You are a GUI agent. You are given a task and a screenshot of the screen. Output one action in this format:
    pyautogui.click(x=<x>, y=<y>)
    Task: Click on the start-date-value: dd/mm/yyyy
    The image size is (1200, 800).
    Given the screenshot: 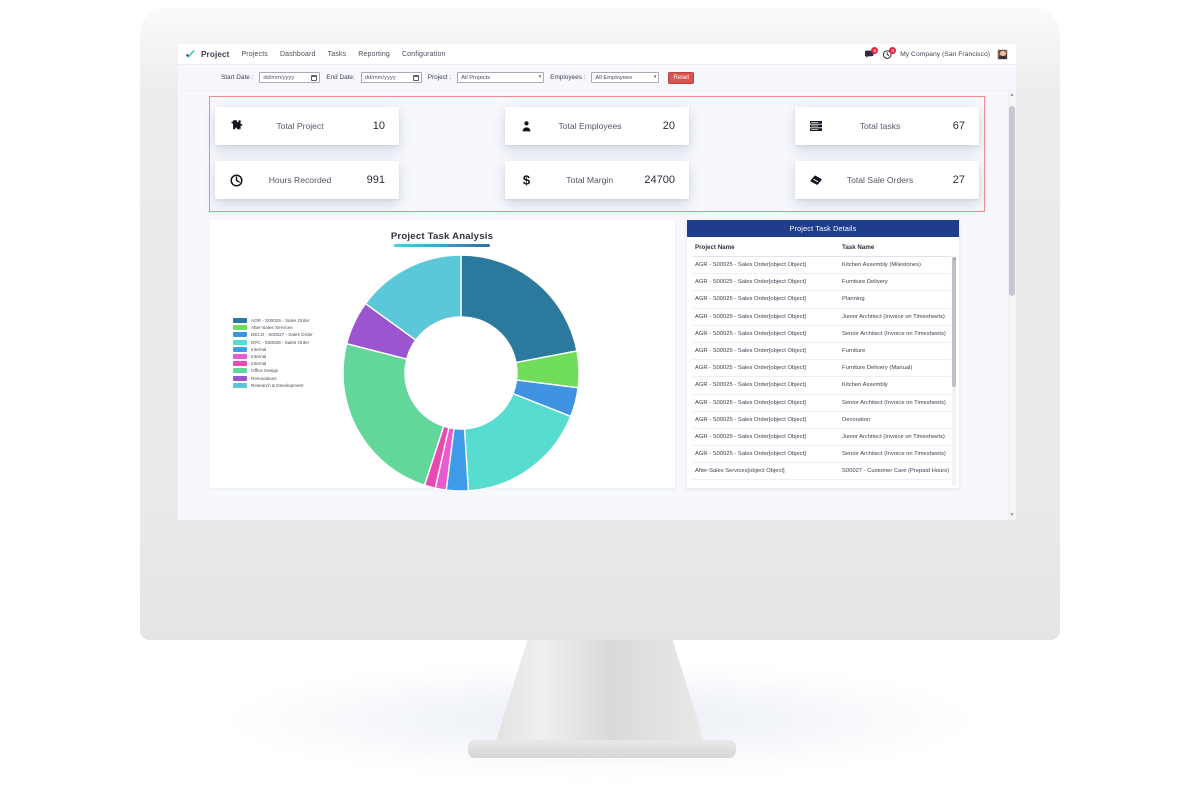 What is the action you would take?
    pyautogui.click(x=279, y=77)
    